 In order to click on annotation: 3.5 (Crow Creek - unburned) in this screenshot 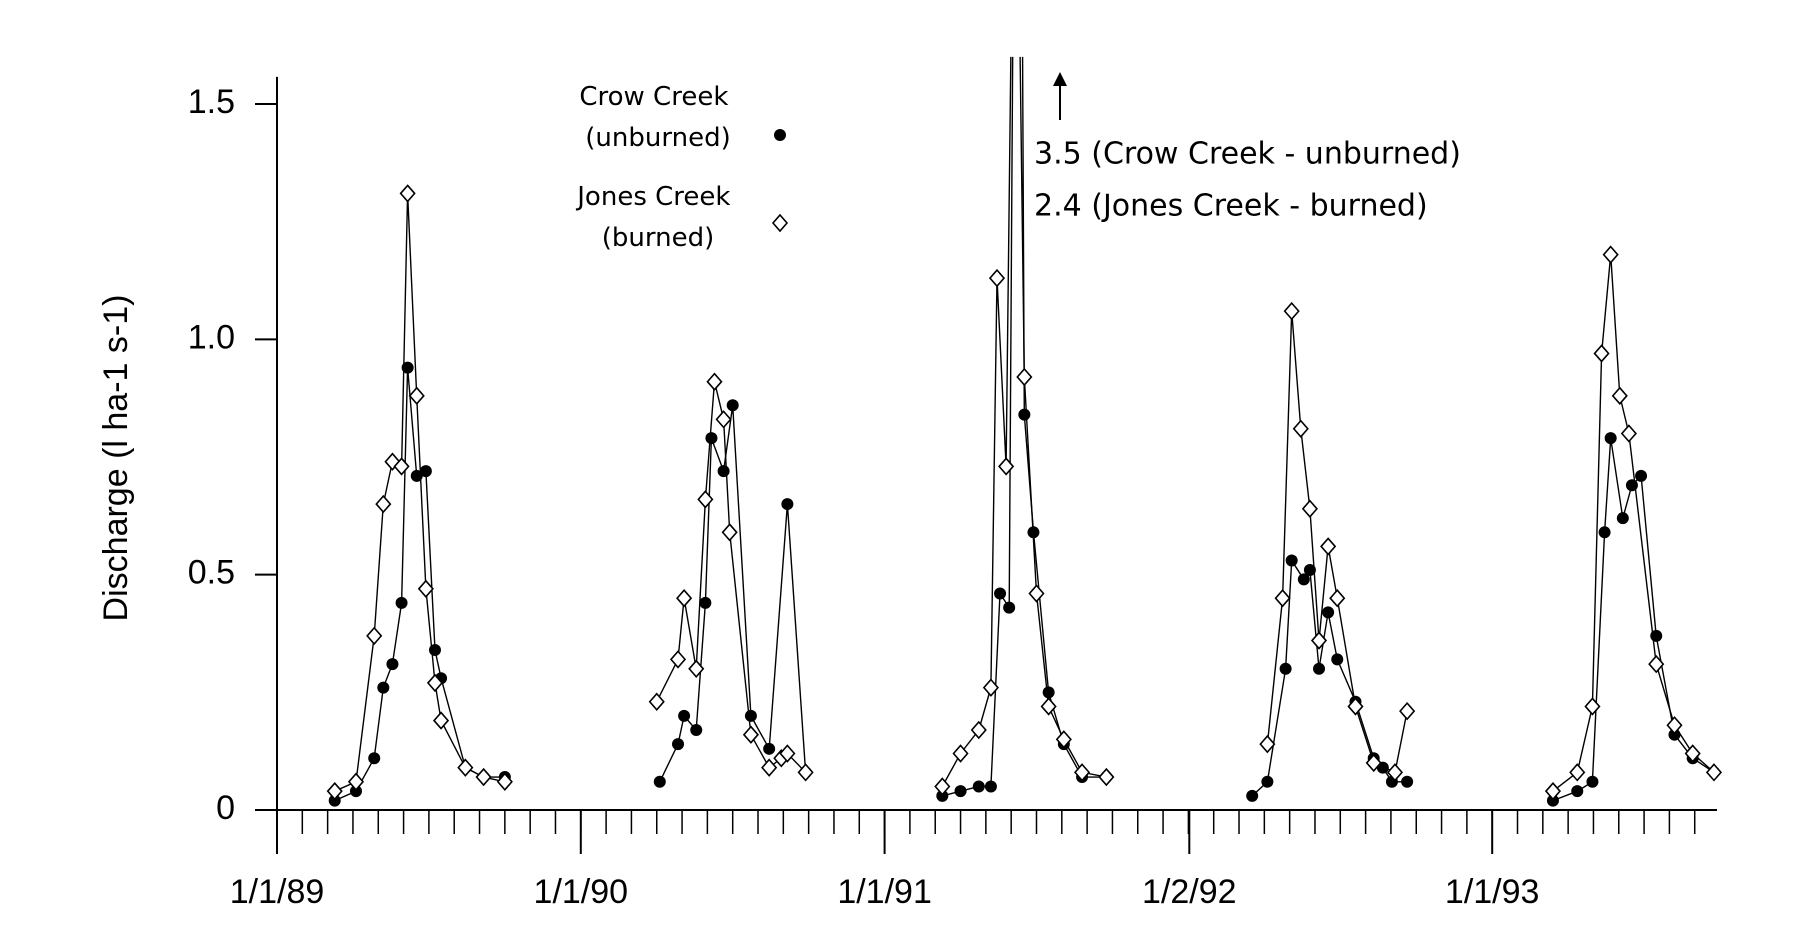, I will do `click(1247, 154)`.